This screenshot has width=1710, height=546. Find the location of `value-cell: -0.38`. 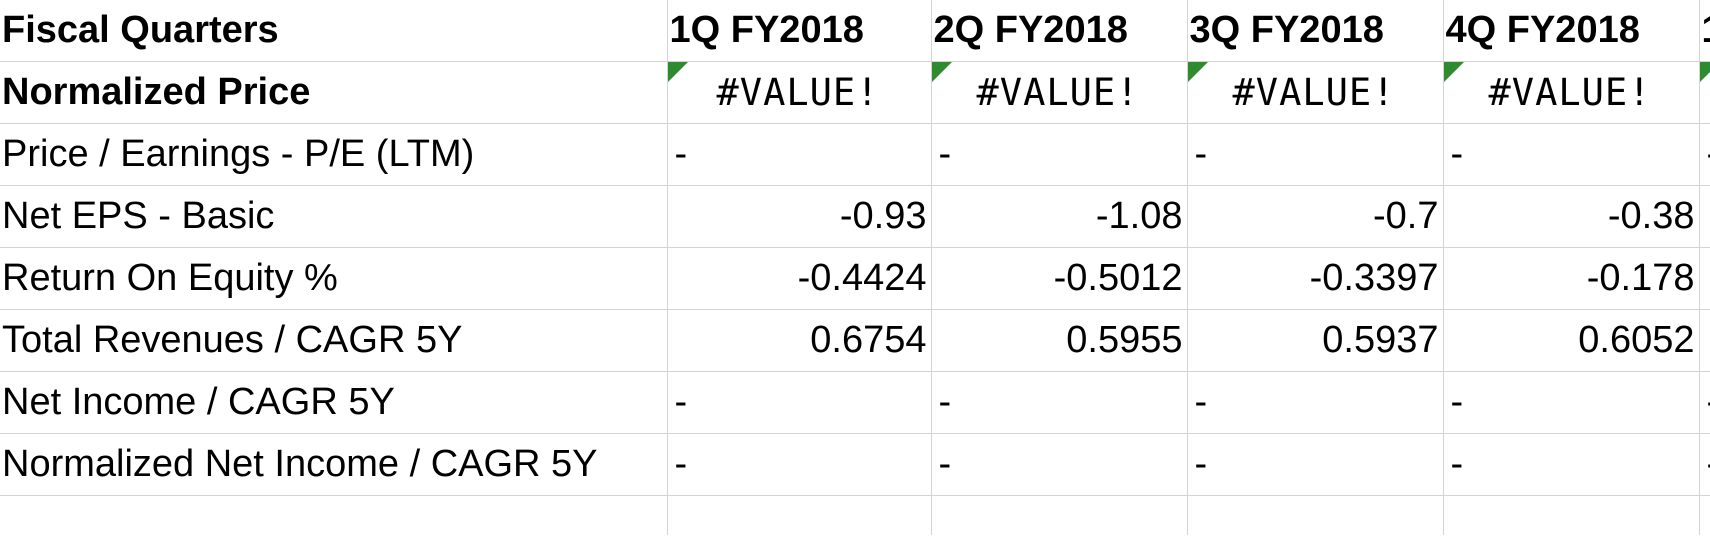

value-cell: -0.38 is located at coordinates (1571, 216).